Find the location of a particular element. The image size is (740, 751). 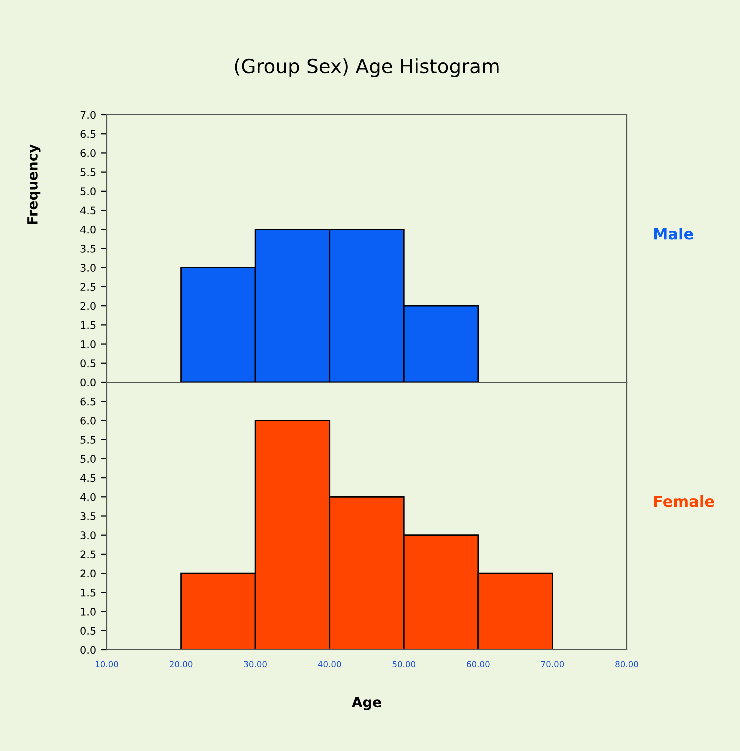

x-tick-label: 80.00 is located at coordinates (627, 664).